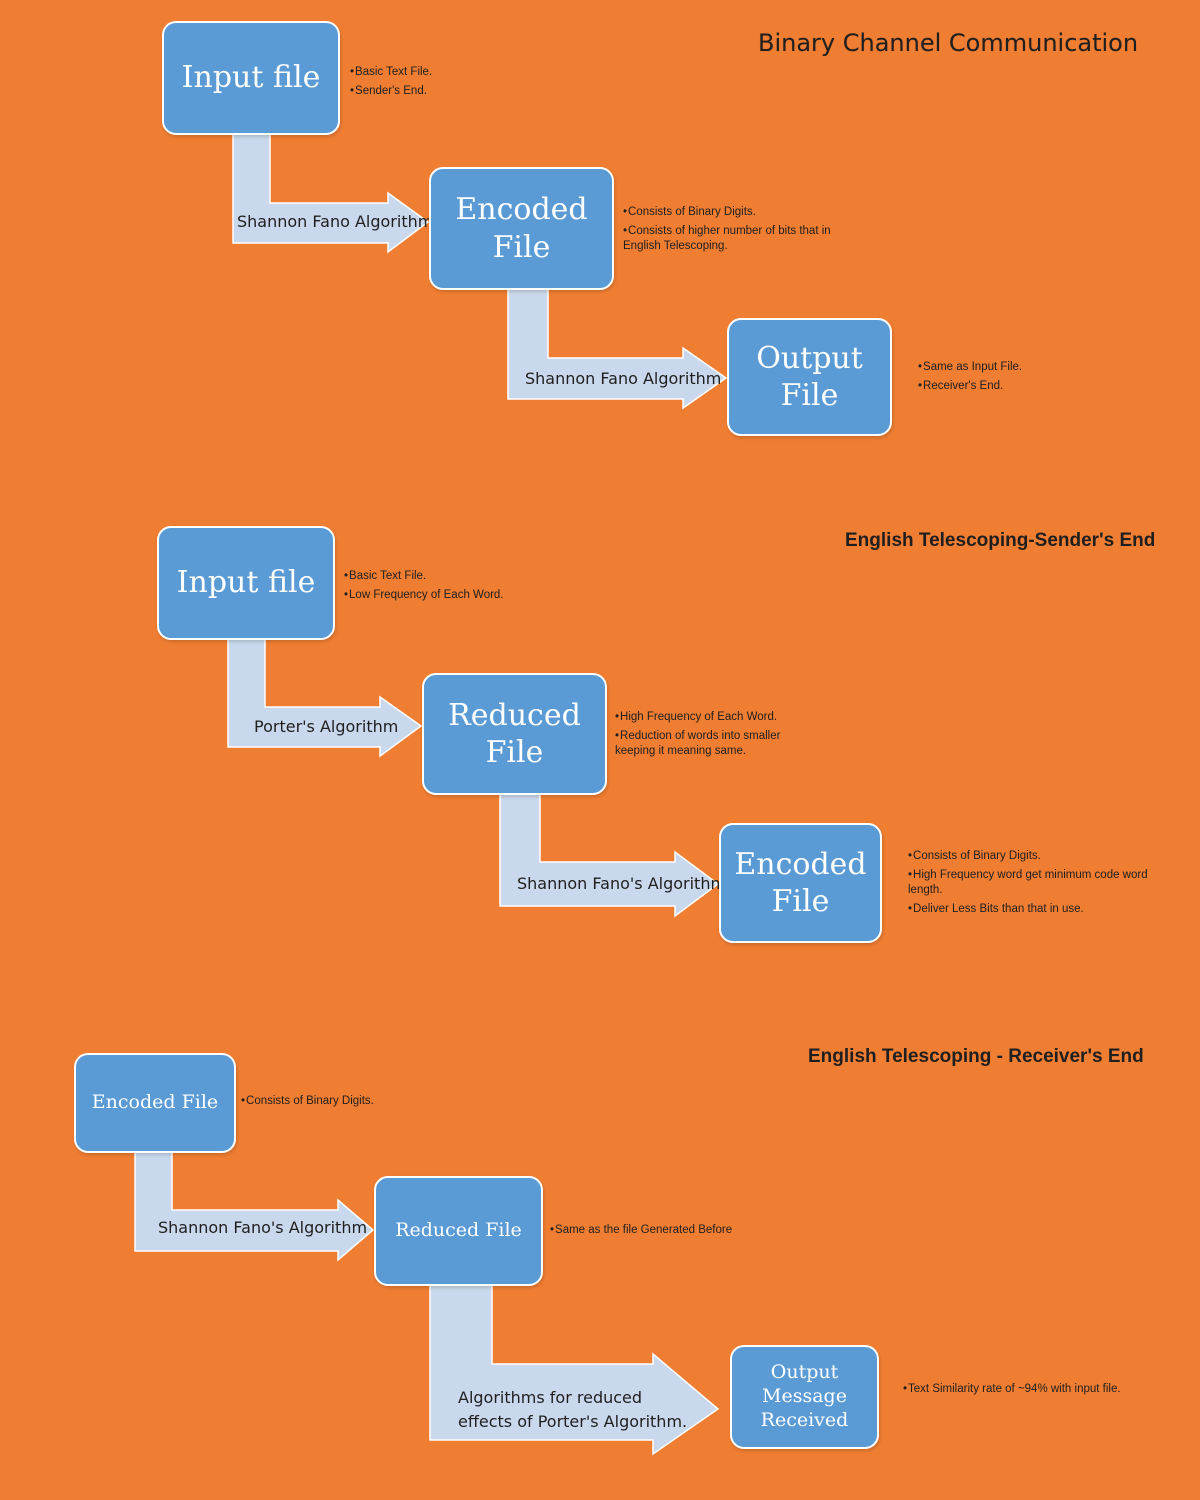 The image size is (1200, 1500). I want to click on note: Same as Input File., so click(998, 368).